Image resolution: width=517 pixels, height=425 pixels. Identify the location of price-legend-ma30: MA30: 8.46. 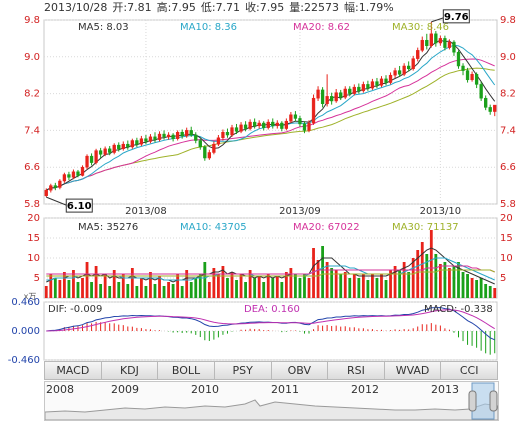
(420, 27).